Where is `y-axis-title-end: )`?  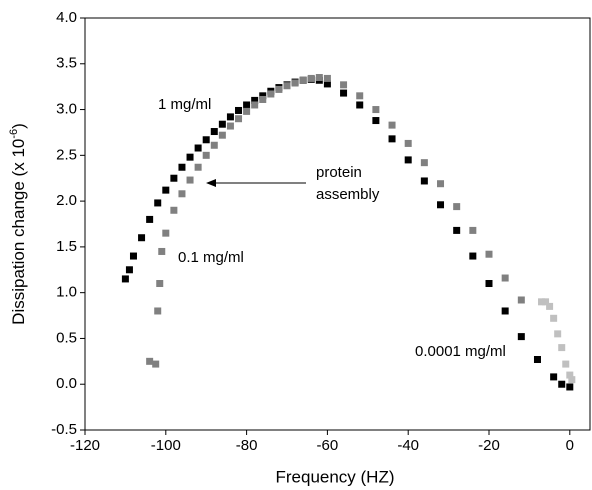 y-axis-title-end: ) is located at coordinates (18, 126).